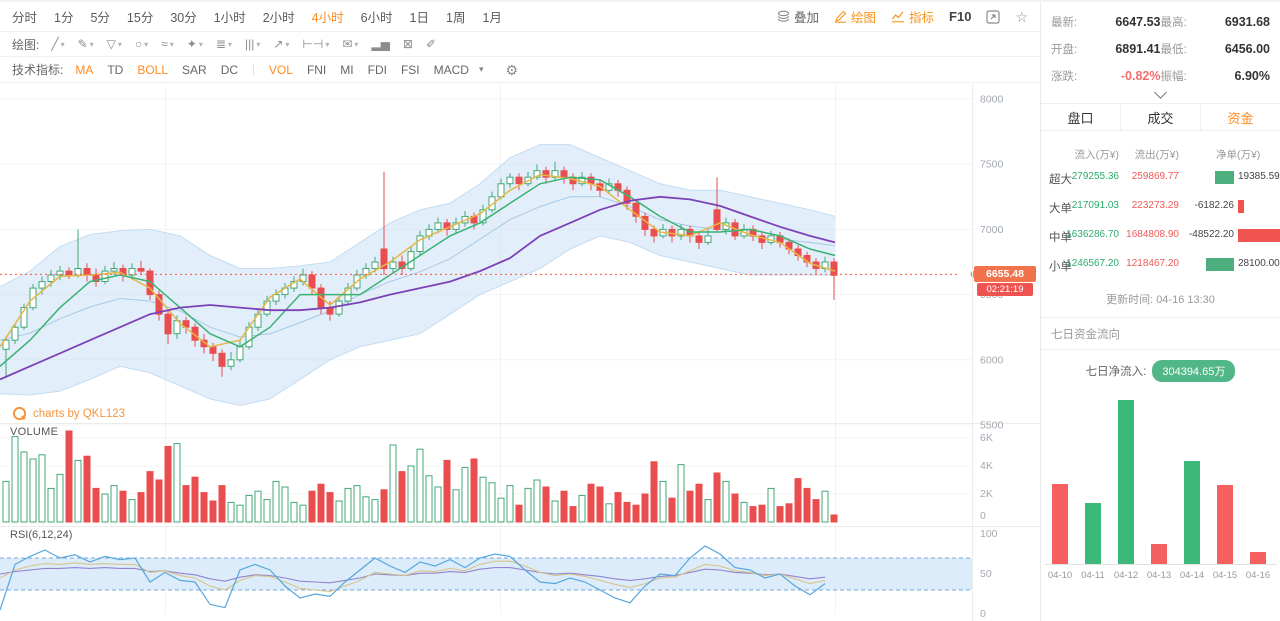  I want to click on svg-text: 100, so click(989, 534).